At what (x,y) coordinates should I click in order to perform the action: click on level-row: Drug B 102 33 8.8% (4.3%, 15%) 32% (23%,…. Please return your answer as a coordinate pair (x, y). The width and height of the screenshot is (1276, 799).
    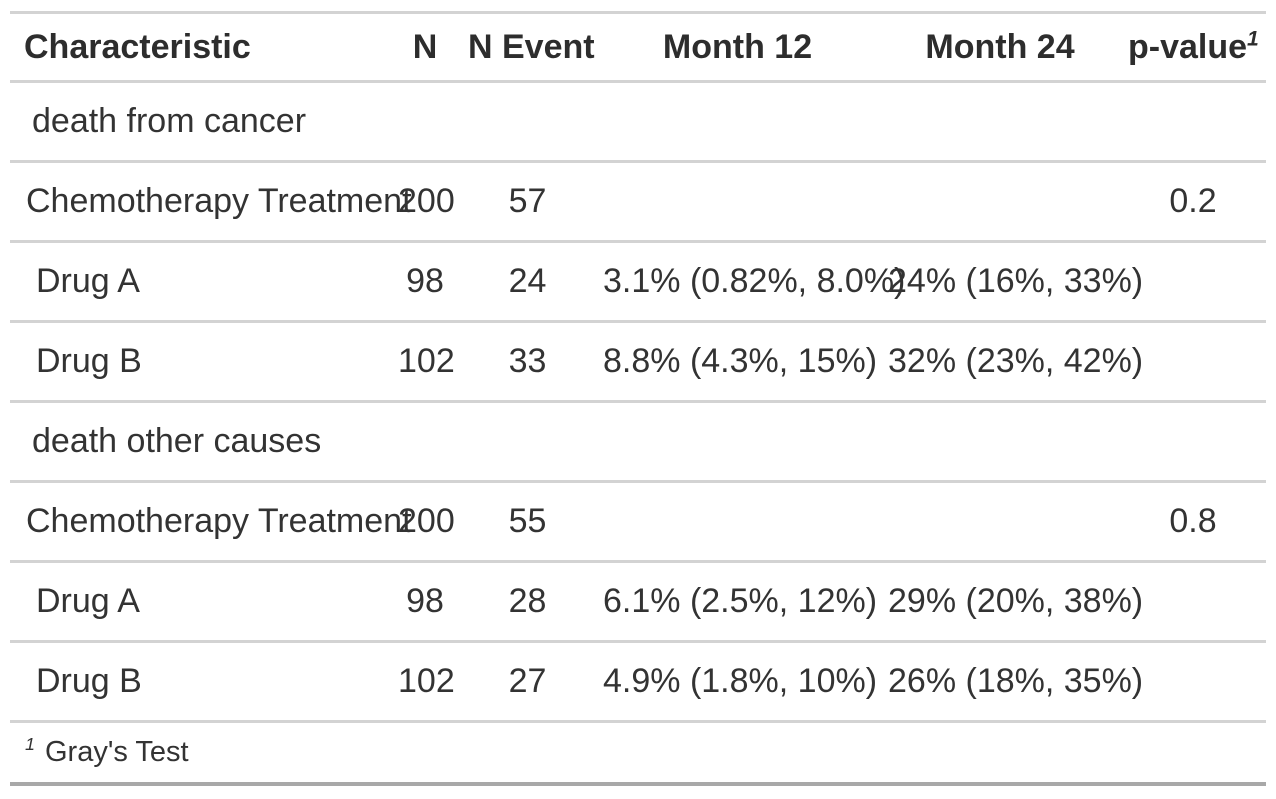
    Looking at the image, I should click on (638, 362).